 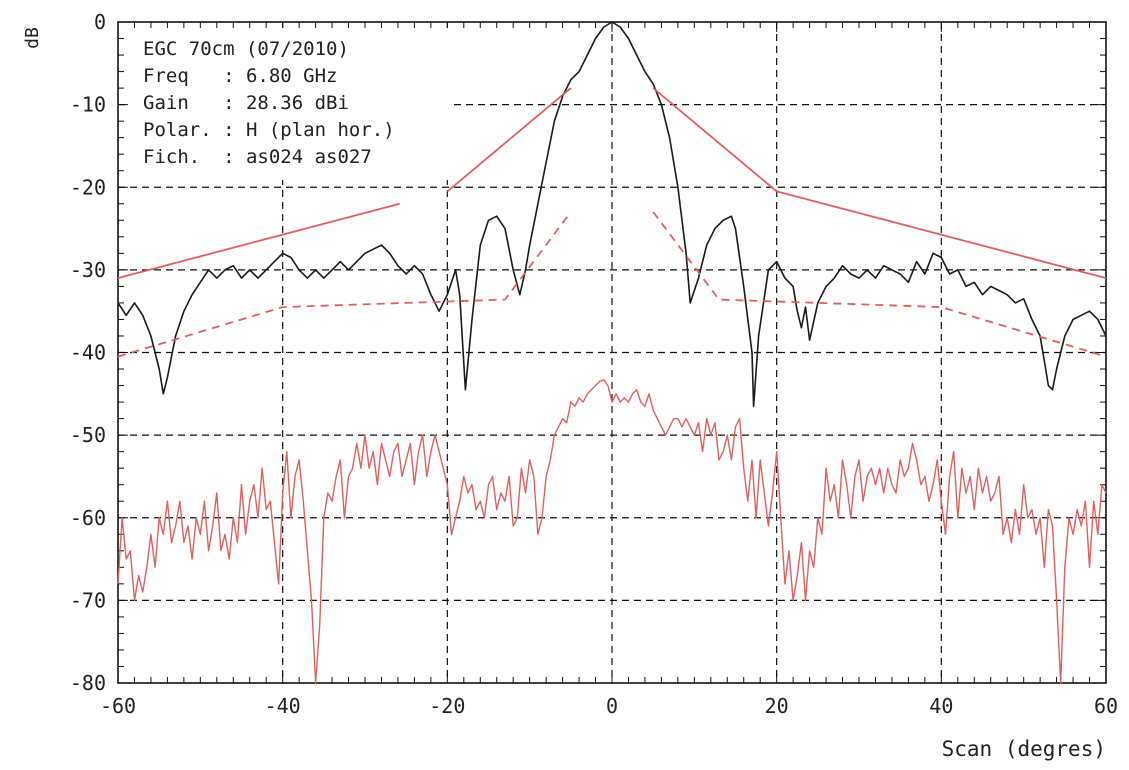 What do you see at coordinates (879, 284) in the screenshot?
I see `mask-crosspolar-right-line` at bounding box center [879, 284].